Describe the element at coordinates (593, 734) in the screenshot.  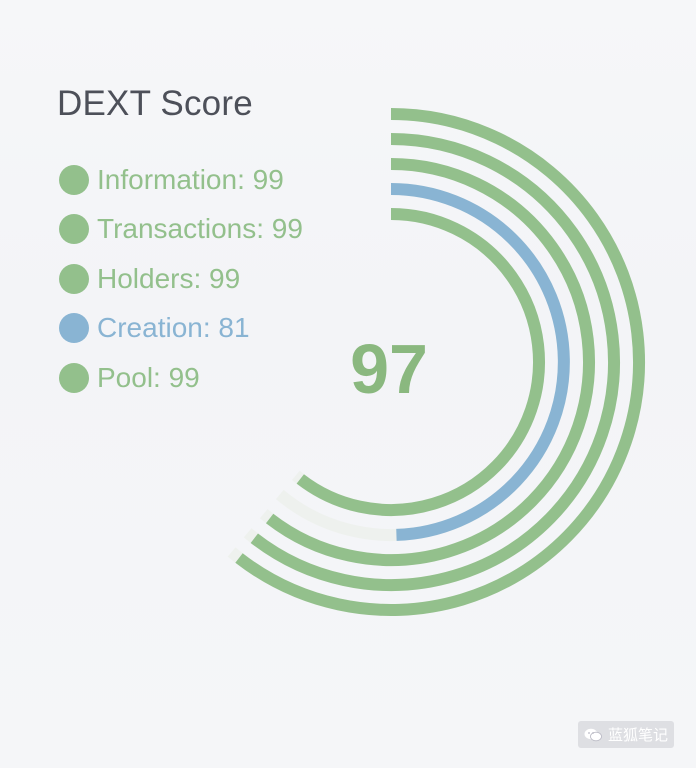
I see `wechat-icon` at that location.